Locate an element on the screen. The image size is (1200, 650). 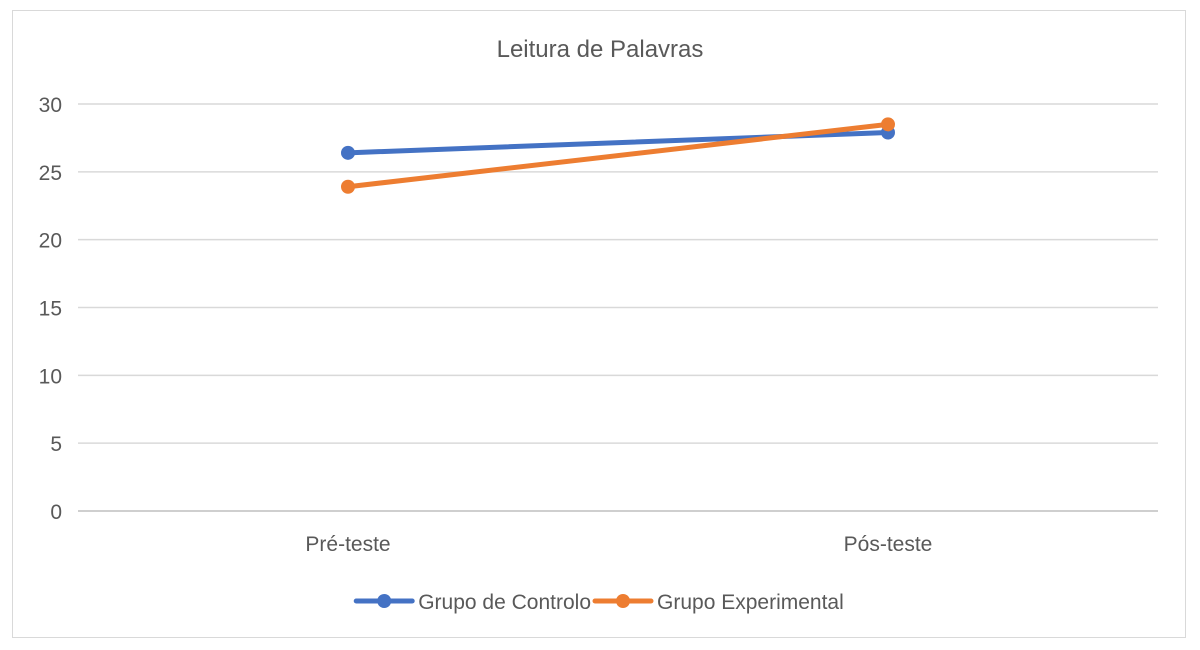
y-axis-ticks: 0 5 10 15 20 25 30 is located at coordinates (50, 309).